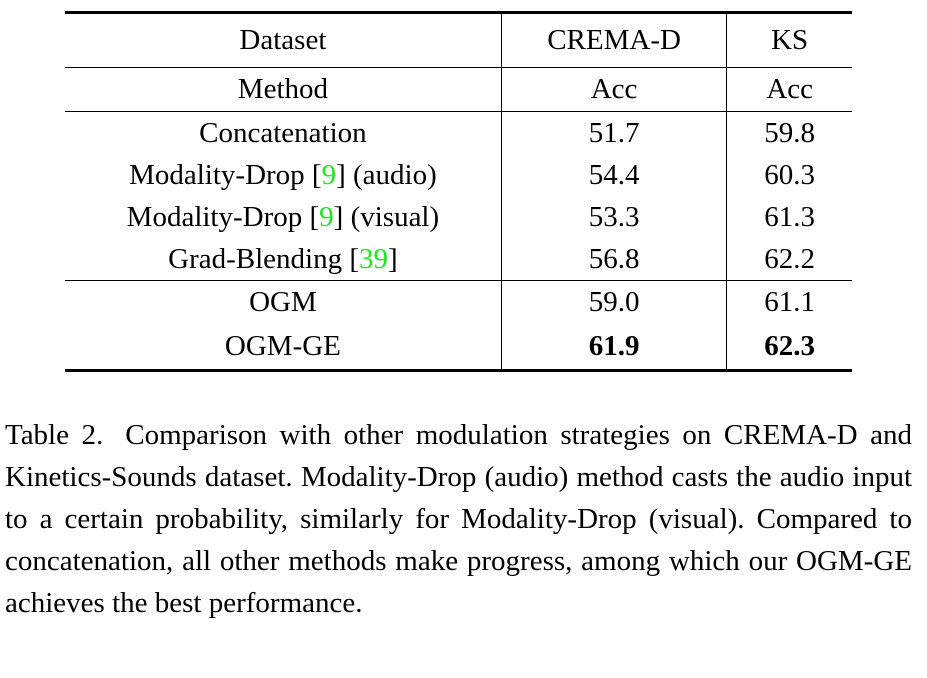 The width and height of the screenshot is (927, 678). What do you see at coordinates (283, 347) in the screenshot?
I see `method-cell: OGM-GE` at bounding box center [283, 347].